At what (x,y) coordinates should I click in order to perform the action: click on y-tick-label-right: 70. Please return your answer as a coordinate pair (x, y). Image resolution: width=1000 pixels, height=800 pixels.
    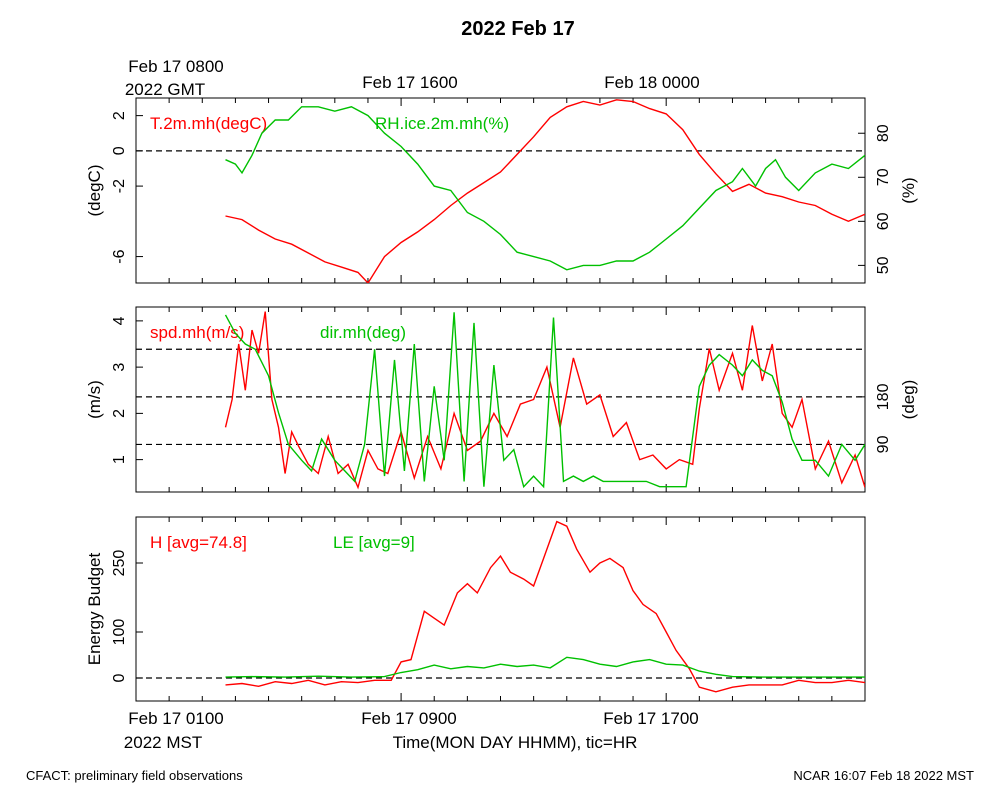
    Looking at the image, I should click on (883, 177).